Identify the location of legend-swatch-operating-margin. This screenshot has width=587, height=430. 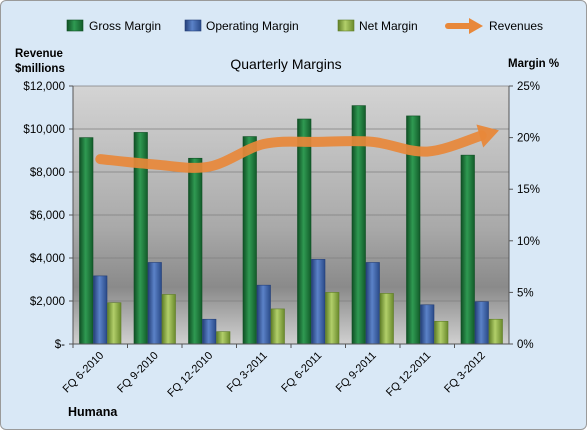
(193, 25).